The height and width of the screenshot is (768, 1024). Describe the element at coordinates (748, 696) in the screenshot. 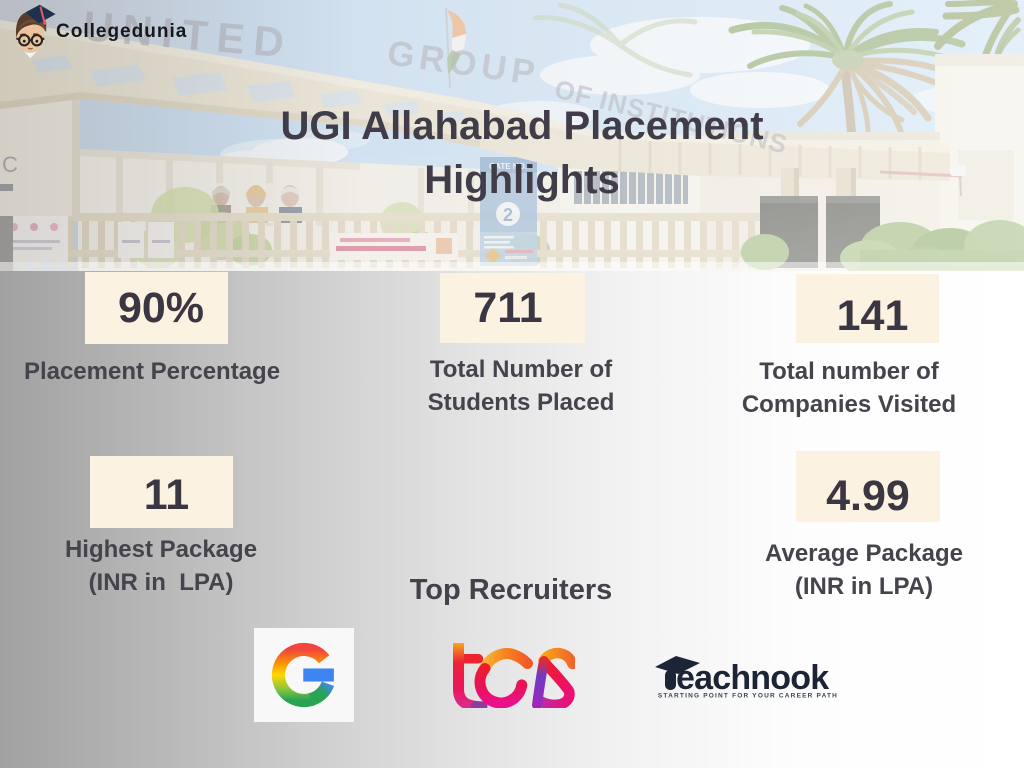

I see `svg-text:STARTING POINT FOR YOUR CAREER: STARTING POINT FOR YOUR CAREER PATH` at that location.